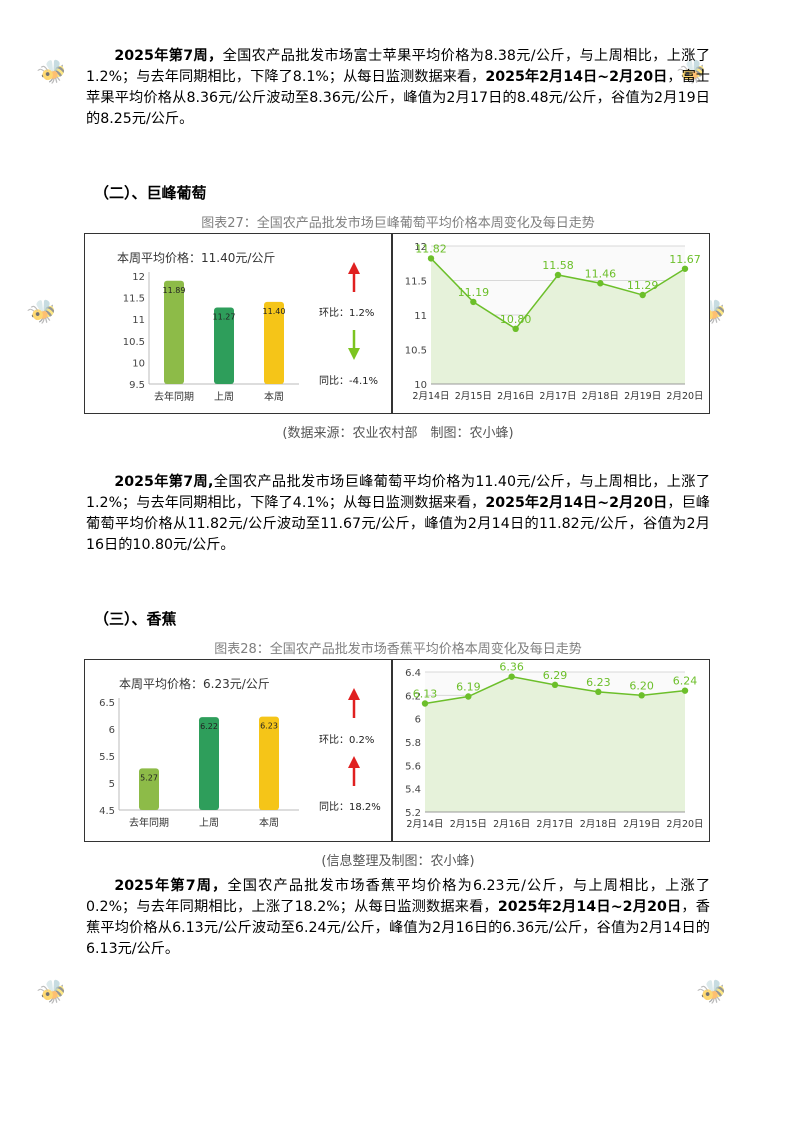 The width and height of the screenshot is (794, 1122). Describe the element at coordinates (54, 992) in the screenshot. I see `watermark: 🐝` at that location.